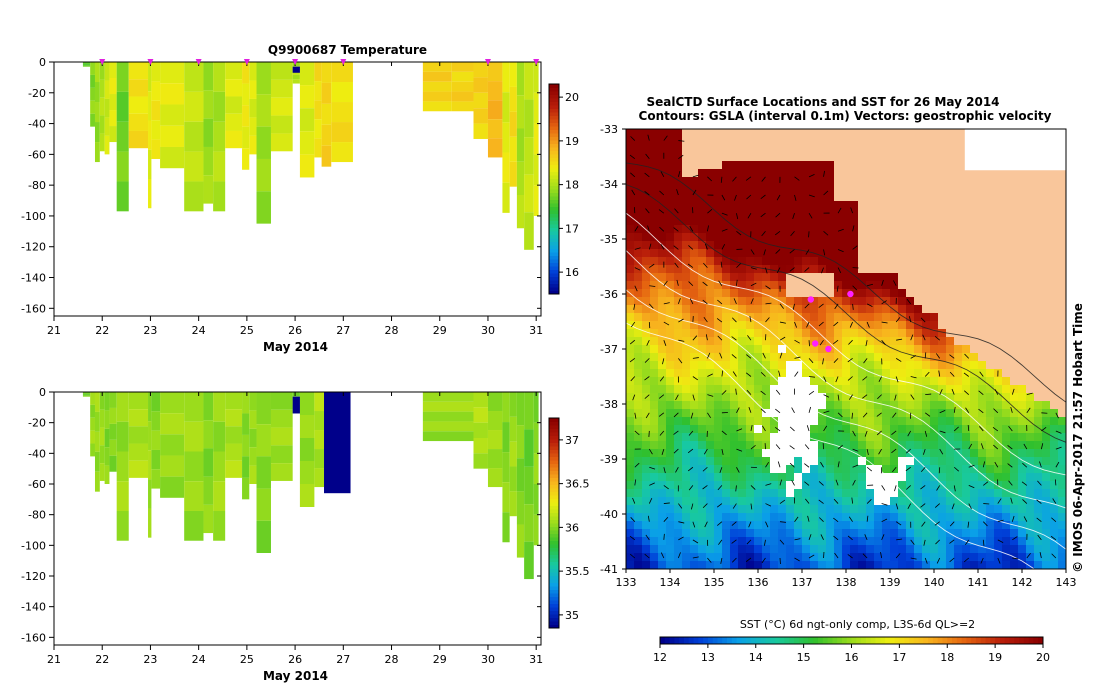 The height and width of the screenshot is (700, 1099). Describe the element at coordinates (54, 330) in the screenshot. I see `x-tick-label: 21` at that location.